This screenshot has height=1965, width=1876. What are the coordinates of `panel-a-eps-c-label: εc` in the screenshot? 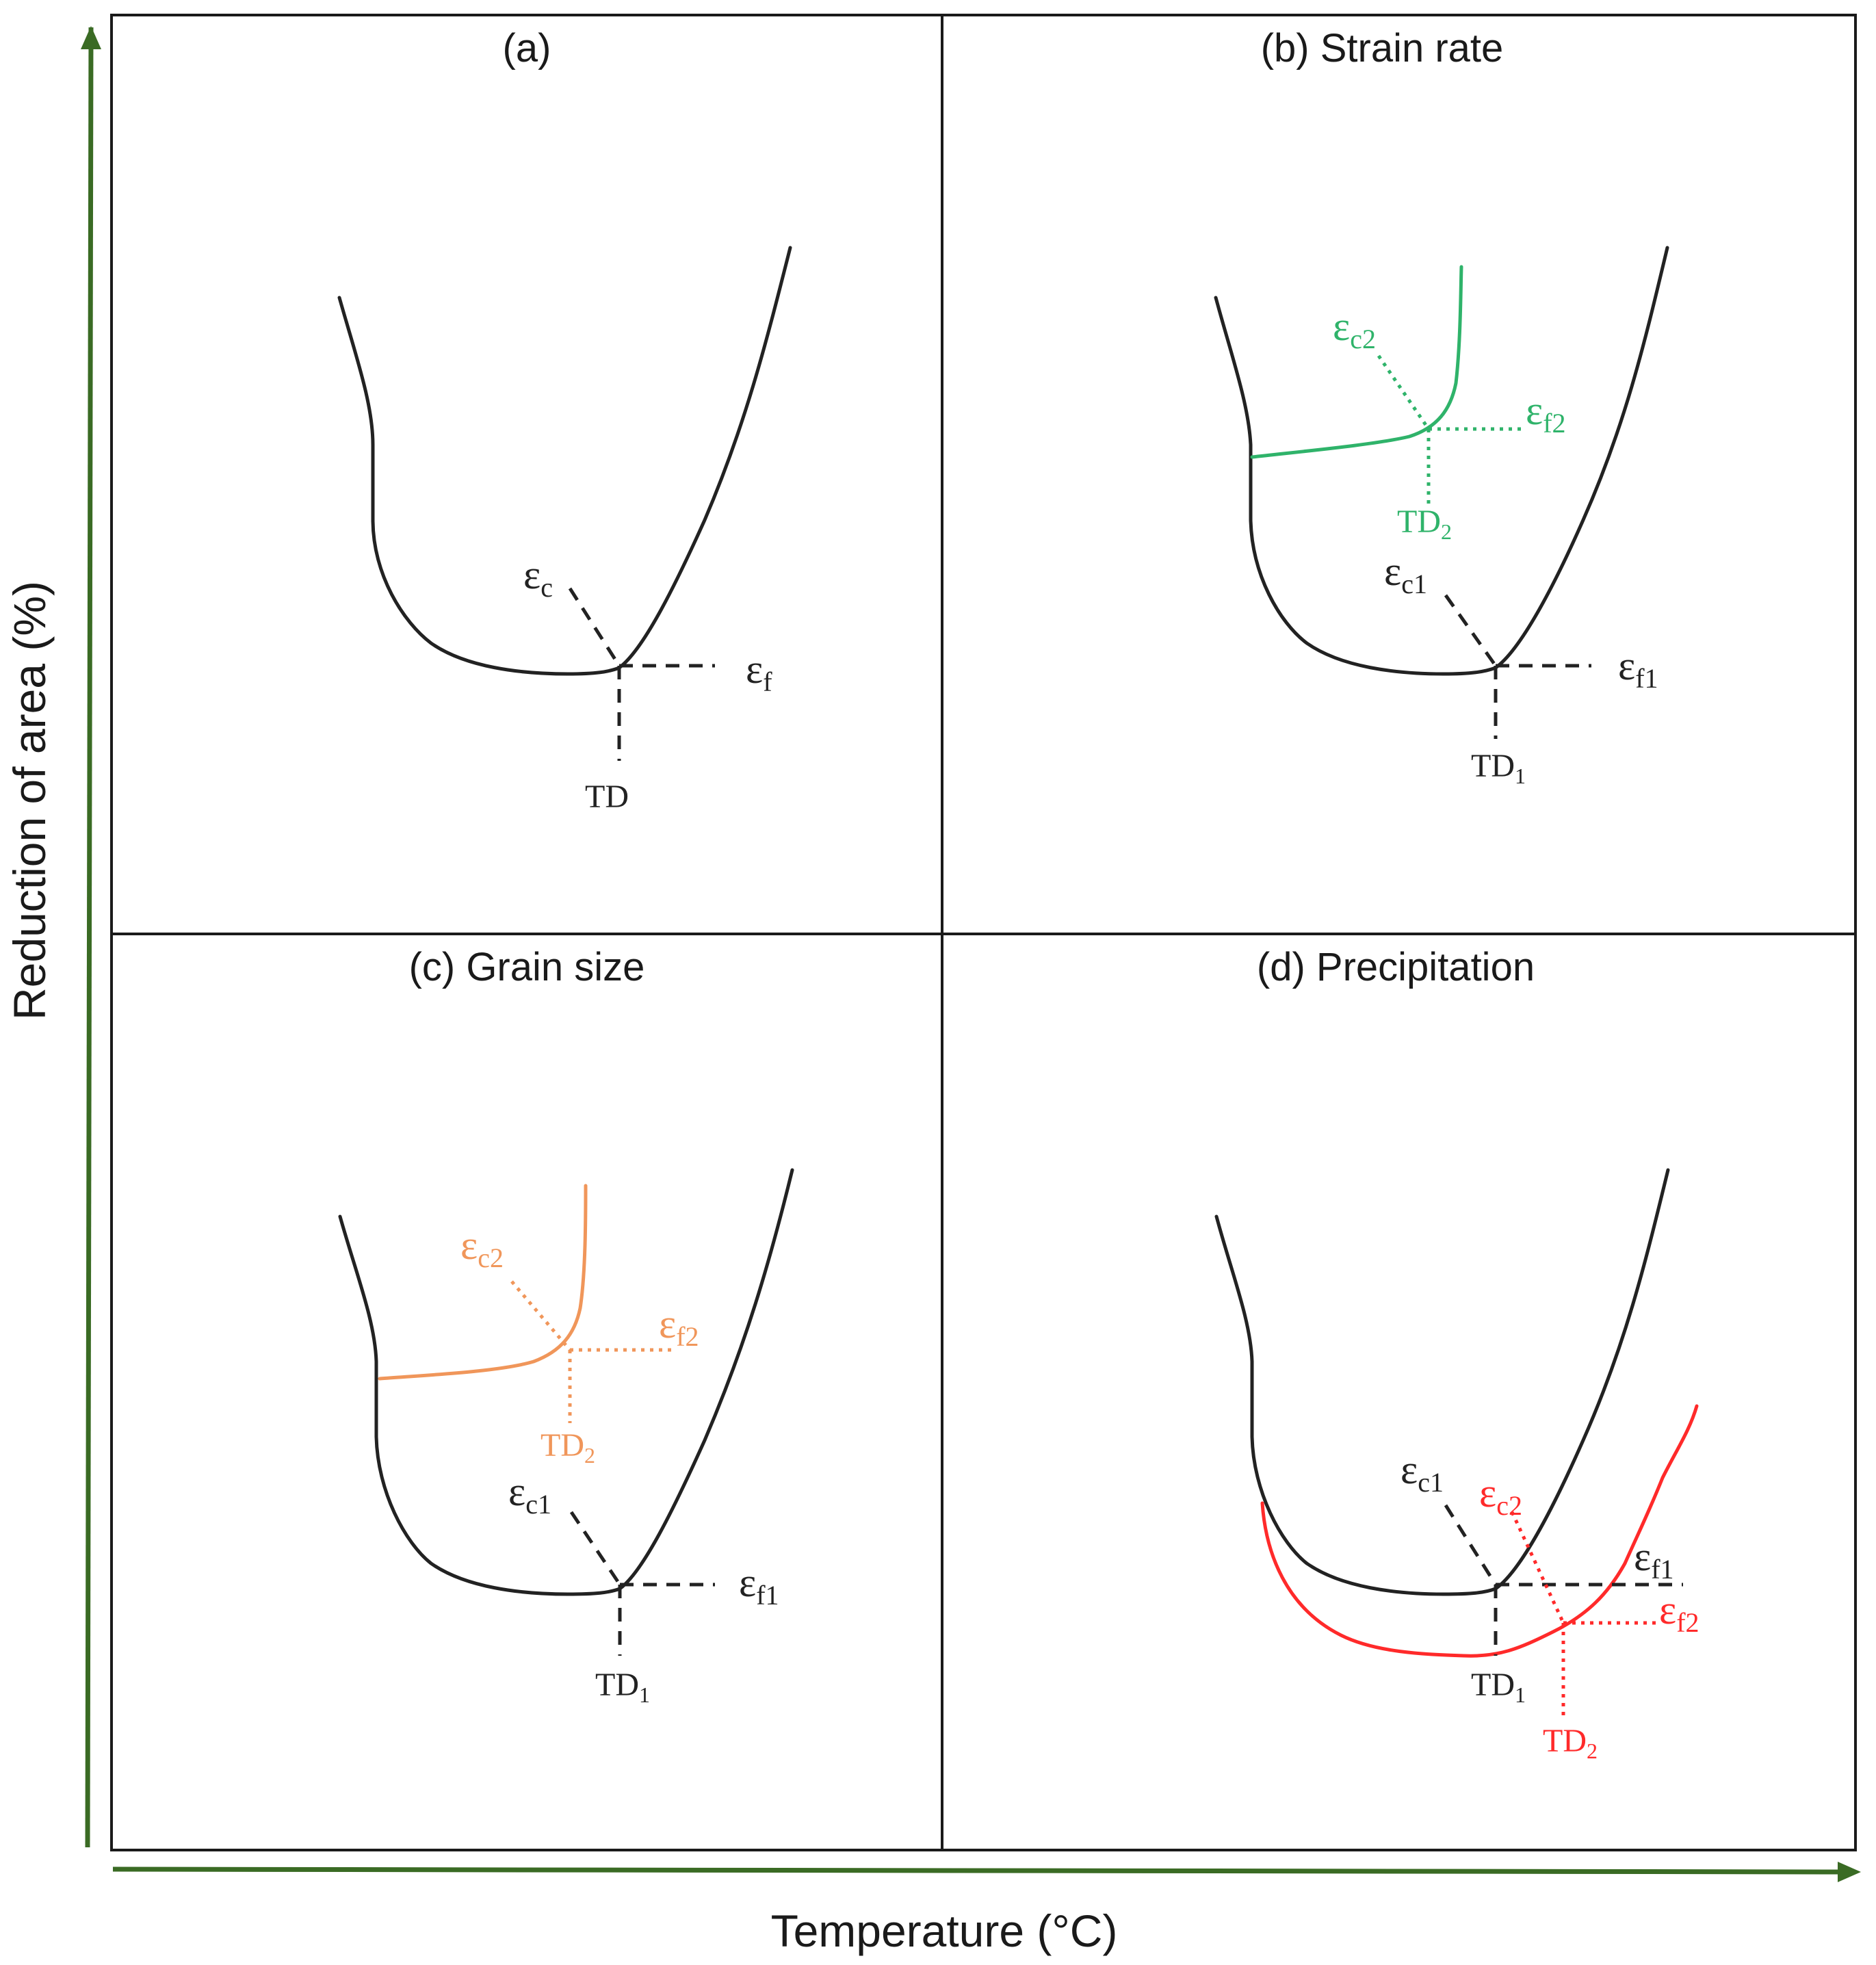 It's located at (538, 577).